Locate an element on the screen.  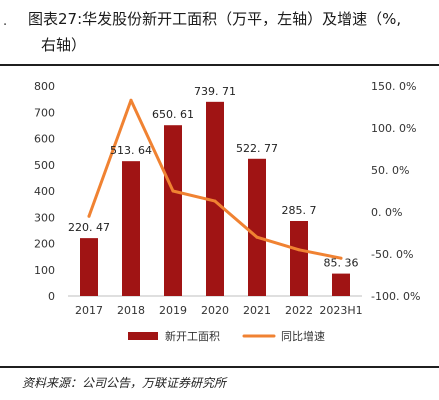
x-axis: 2017 2018 2019 2020 2021 2022 2023H1 is located at coordinates (215, 306).